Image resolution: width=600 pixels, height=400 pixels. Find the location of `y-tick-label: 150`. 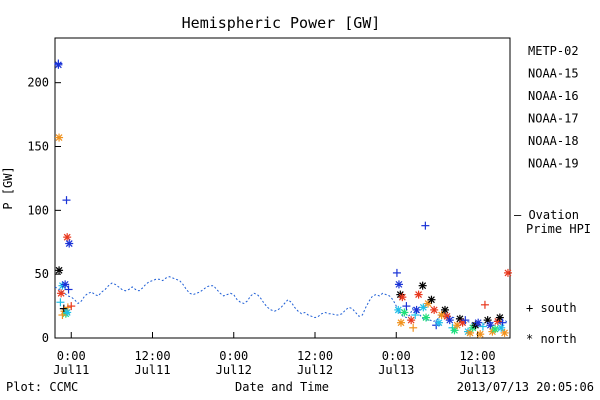

y-tick-label: 150 is located at coordinates (38, 147).